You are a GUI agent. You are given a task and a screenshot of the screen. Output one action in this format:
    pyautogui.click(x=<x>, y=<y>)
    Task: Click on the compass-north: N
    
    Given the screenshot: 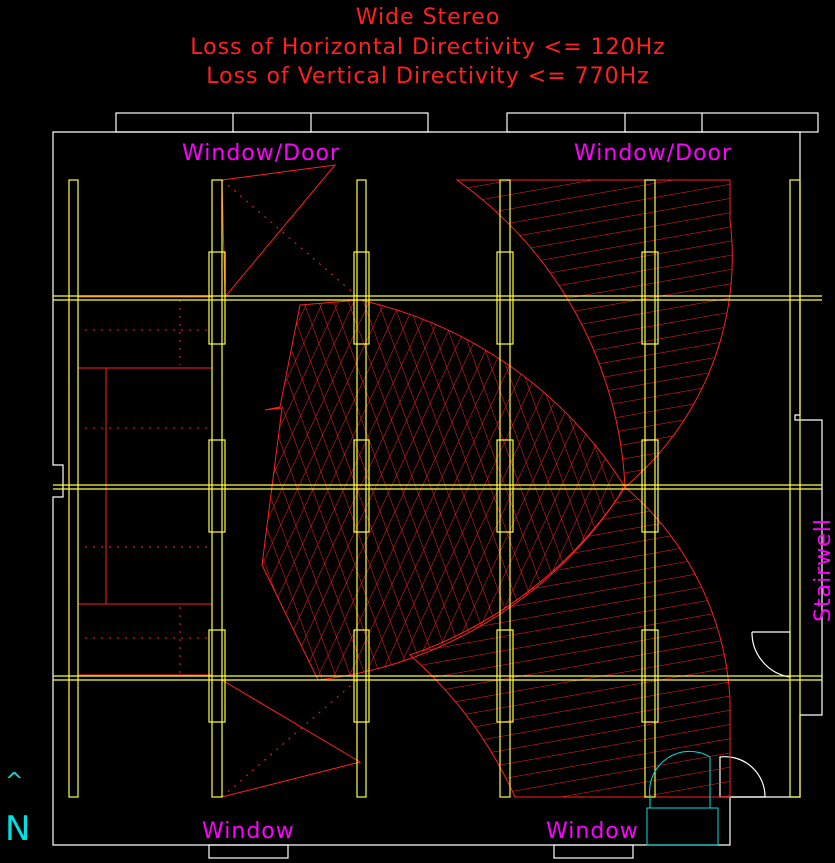 What is the action you would take?
    pyautogui.click(x=18, y=829)
    